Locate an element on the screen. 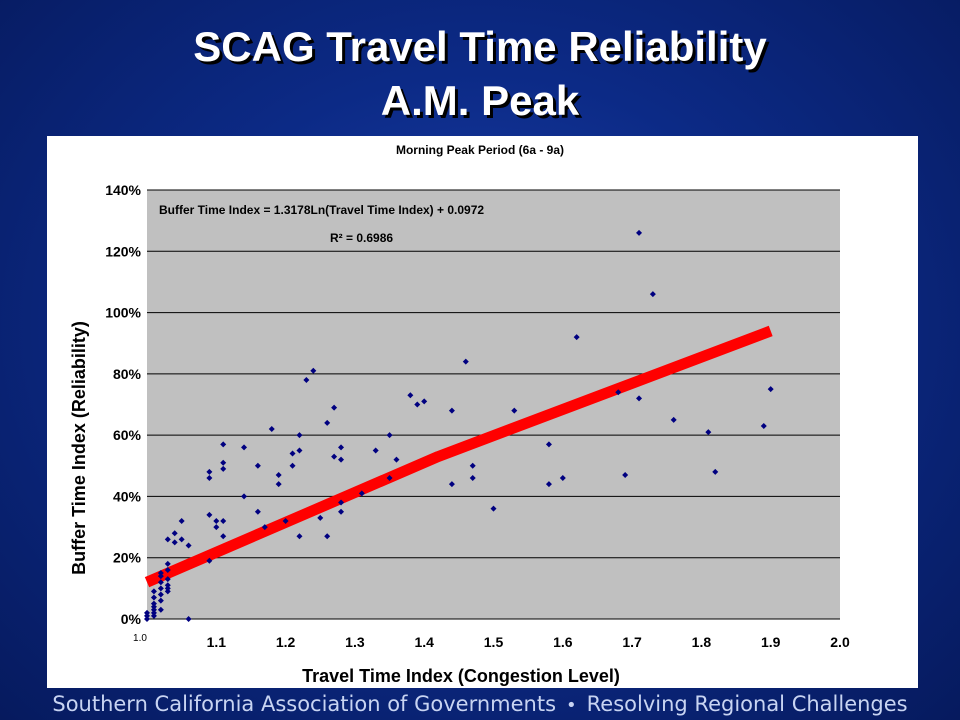 The height and width of the screenshot is (720, 960). x-tick-label: 1.7 is located at coordinates (632, 642).